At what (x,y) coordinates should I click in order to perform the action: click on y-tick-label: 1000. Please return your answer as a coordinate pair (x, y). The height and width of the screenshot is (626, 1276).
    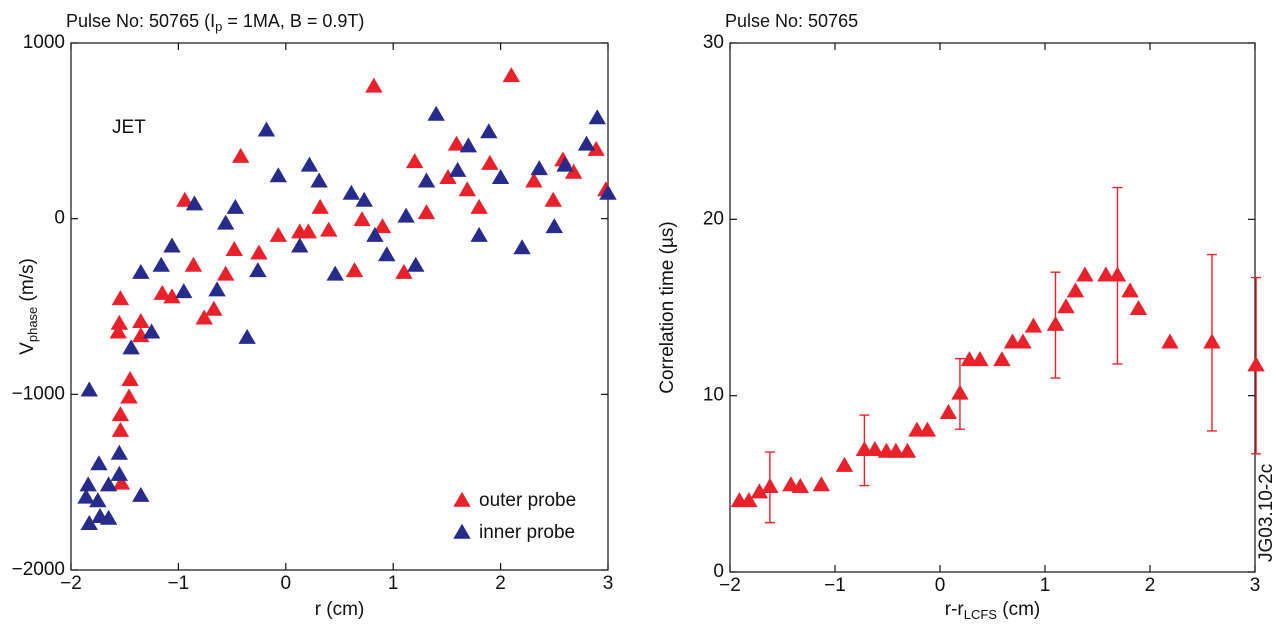
    Looking at the image, I should click on (44, 42).